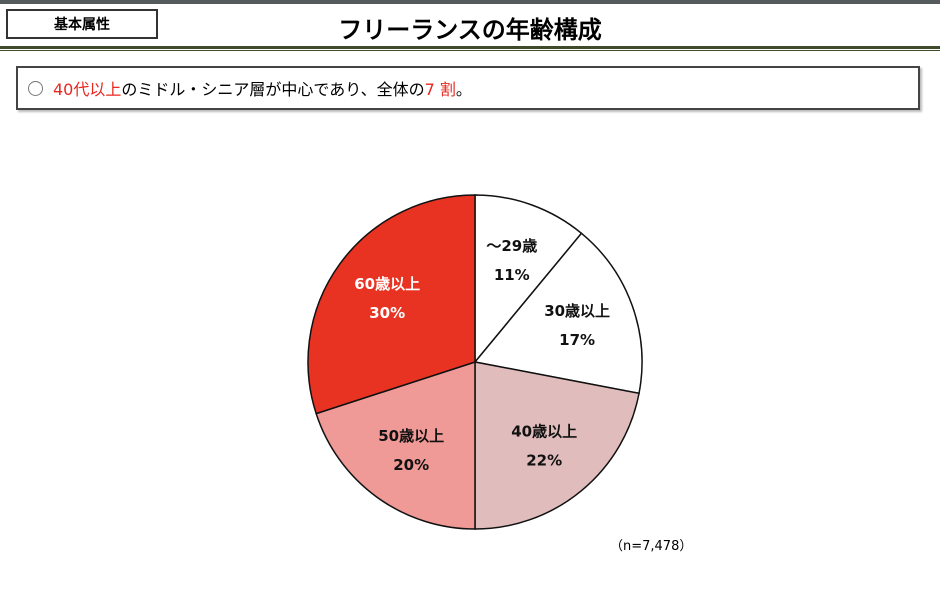 The image size is (940, 593). I want to click on header-divider-thin, so click(470, 50).